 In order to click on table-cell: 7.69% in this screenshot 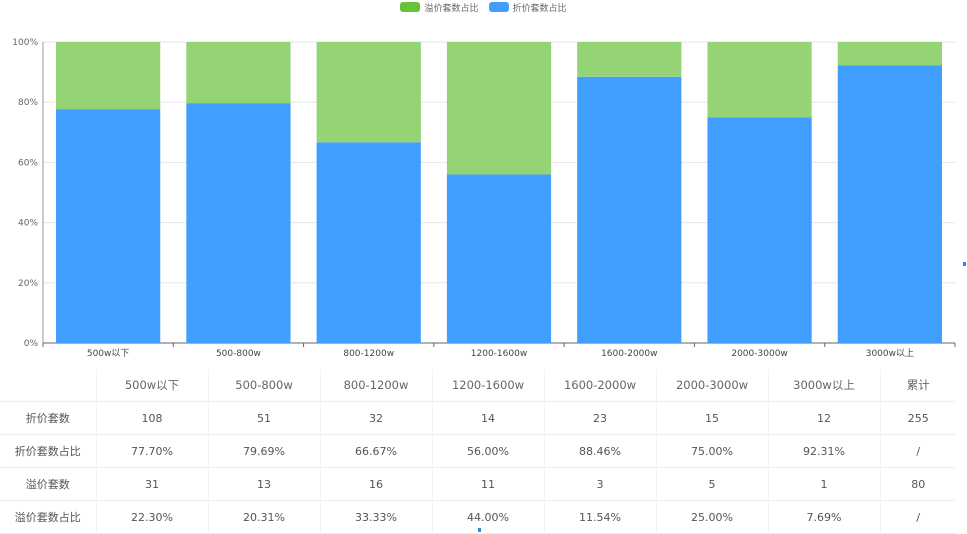, I will do `click(824, 517)`.